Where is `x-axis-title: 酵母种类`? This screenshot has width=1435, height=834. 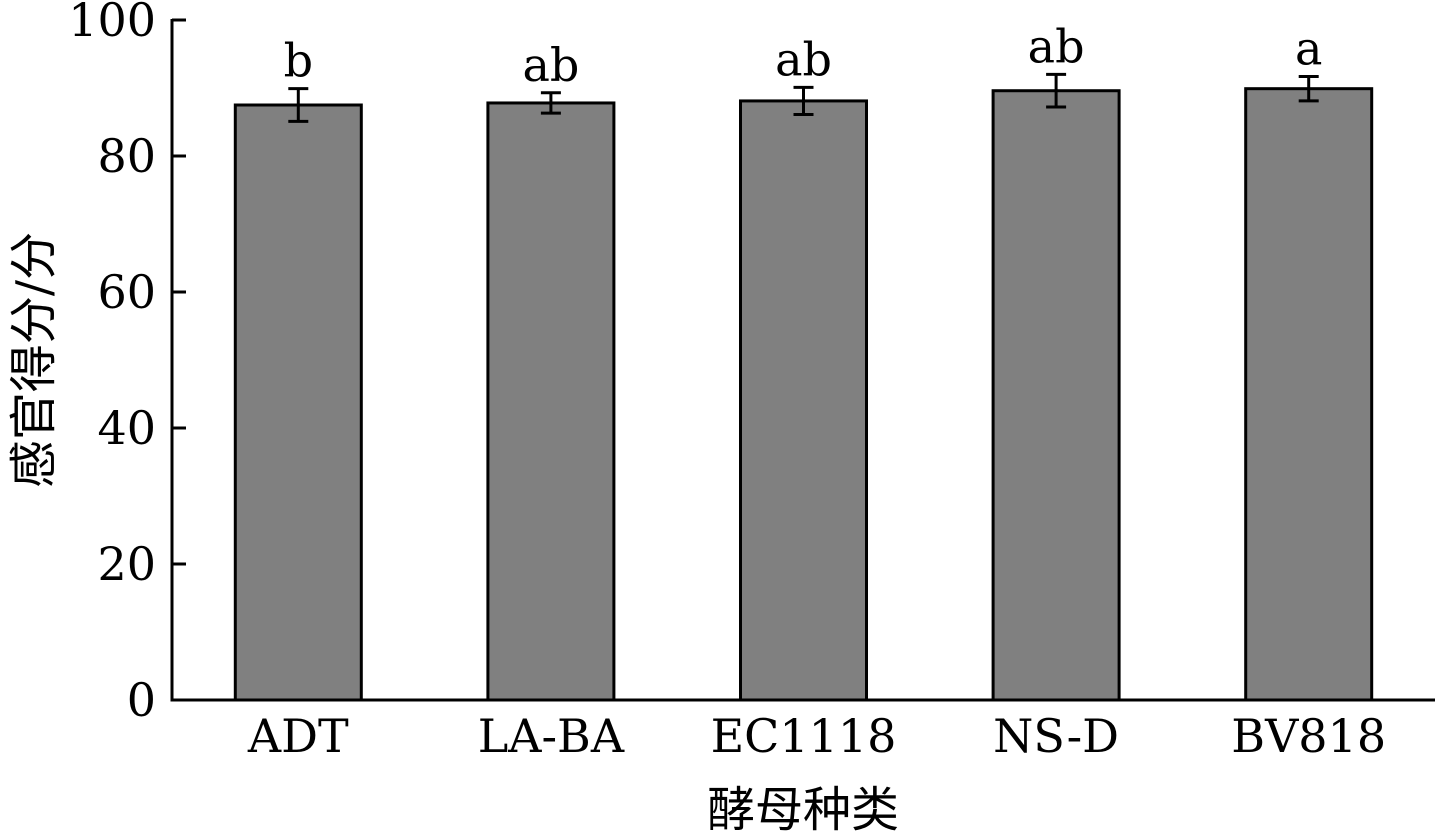 x-axis-title: 酵母种类 is located at coordinates (803, 808).